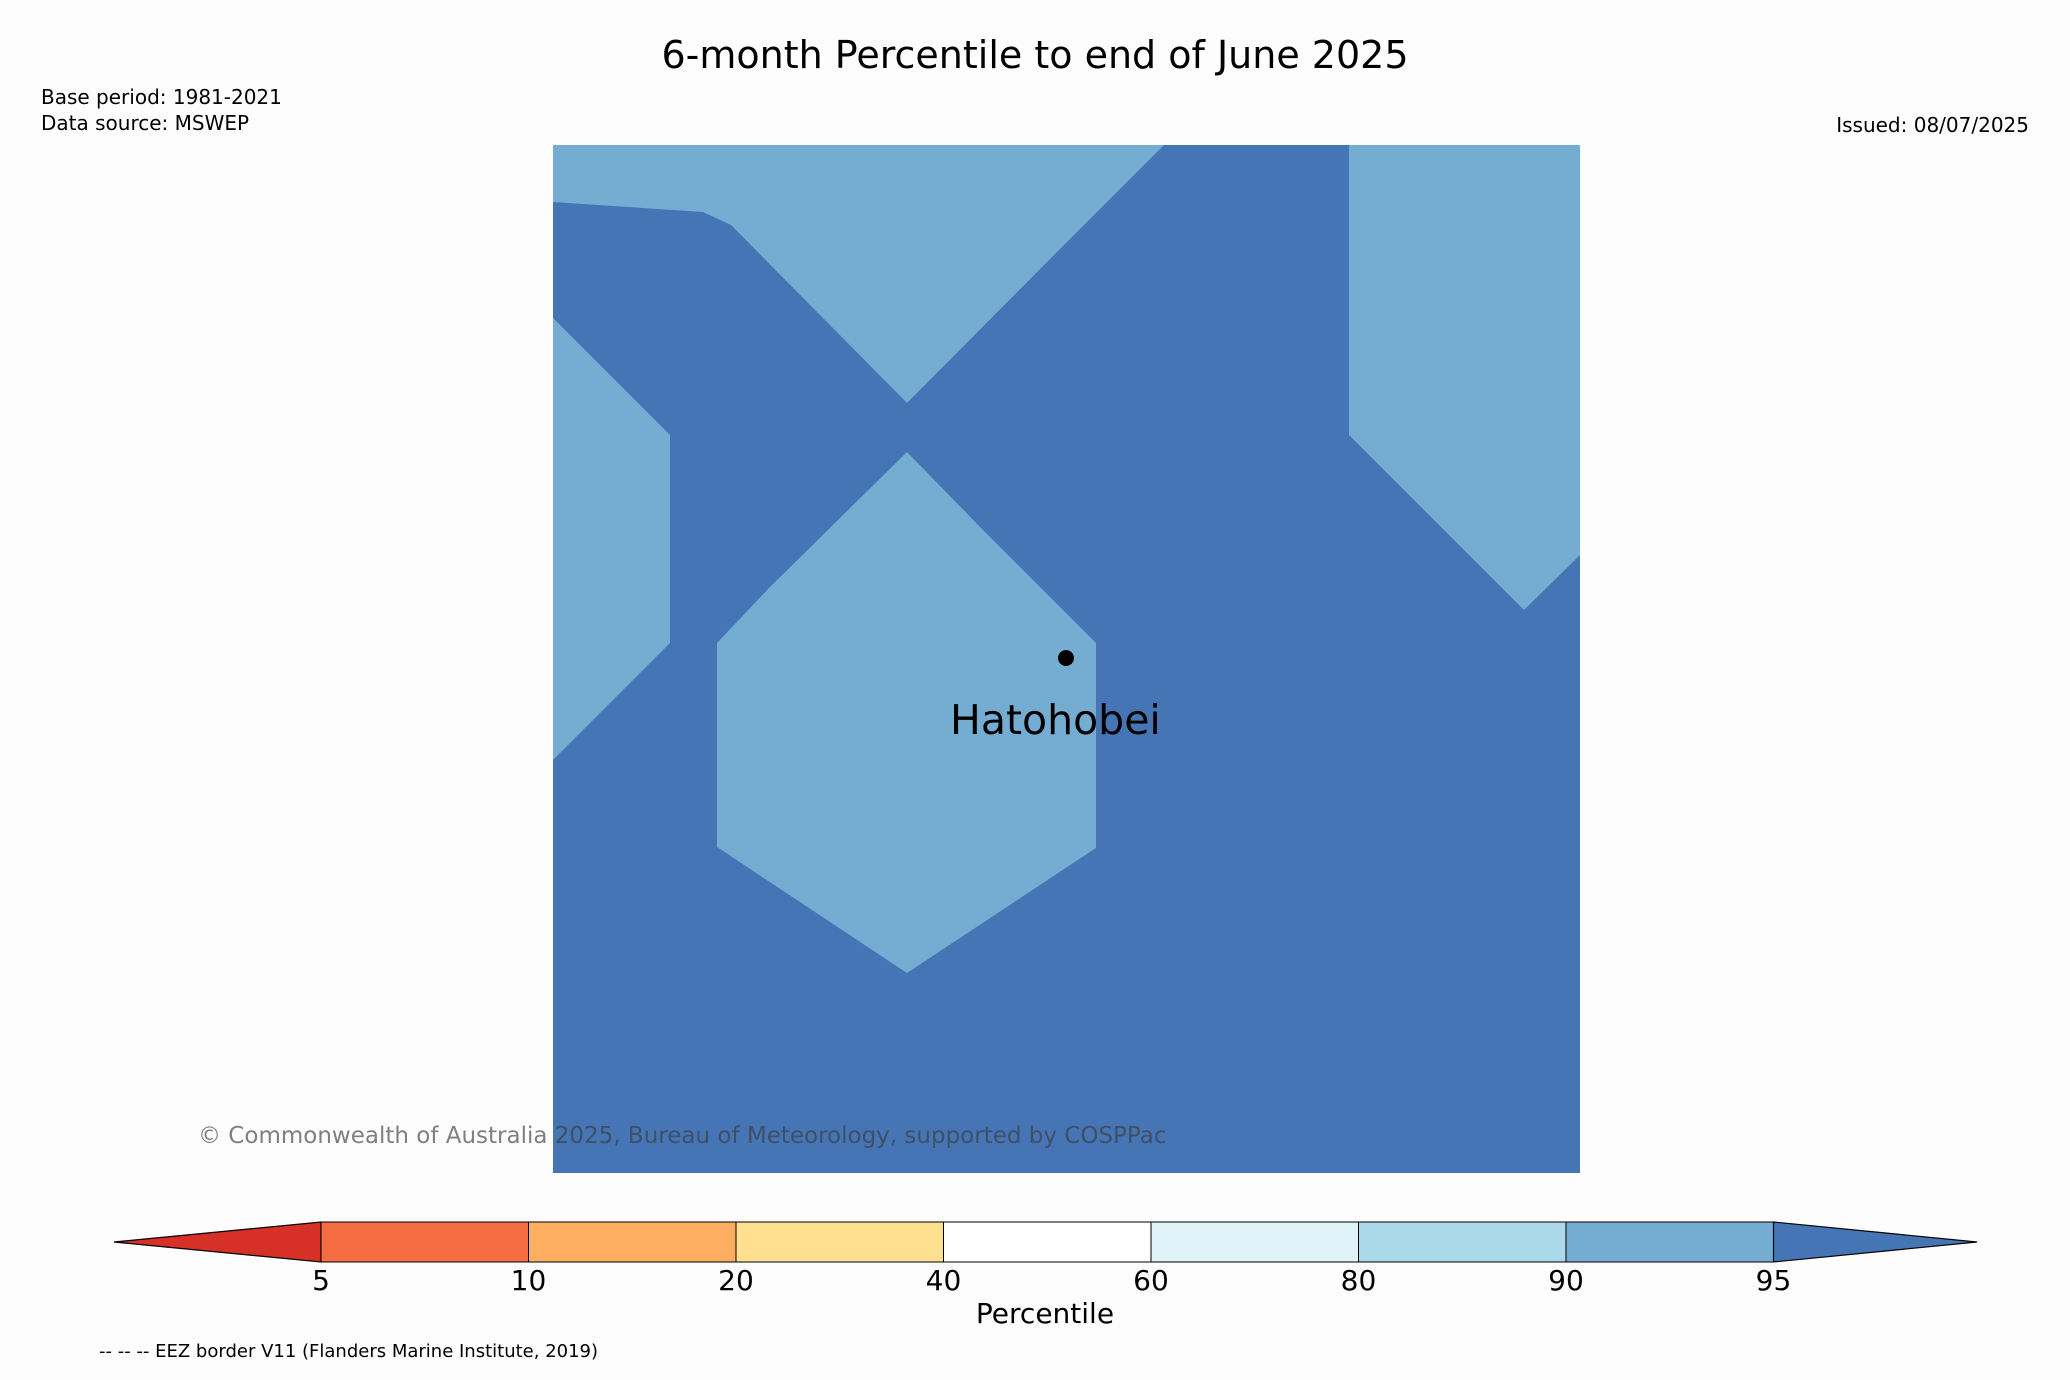 The width and height of the screenshot is (2070, 1380). I want to click on issued-date-text: Issued: 08/07/2025, so click(1932, 125).